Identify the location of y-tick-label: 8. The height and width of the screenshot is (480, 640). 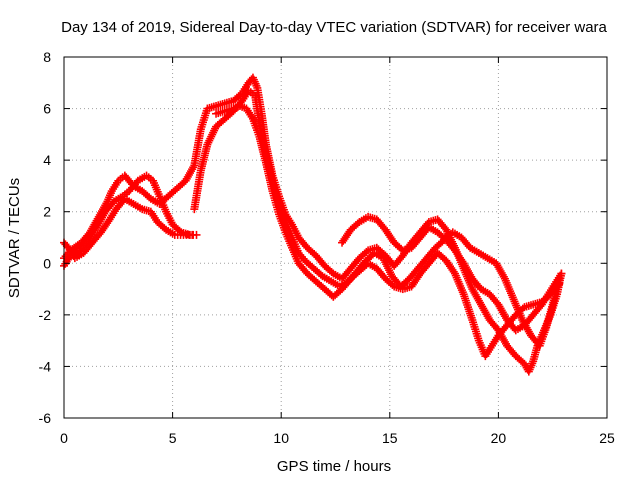
(47, 57).